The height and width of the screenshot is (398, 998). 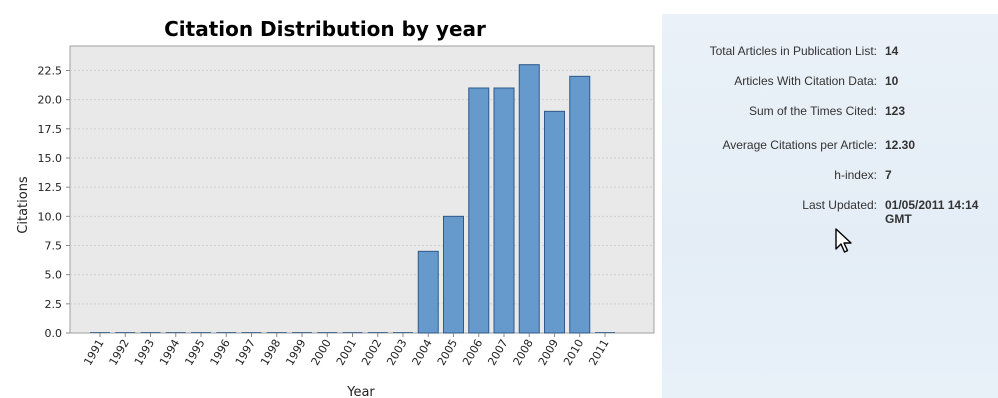 I want to click on x-tick-label: 1997, so click(x=245, y=352).